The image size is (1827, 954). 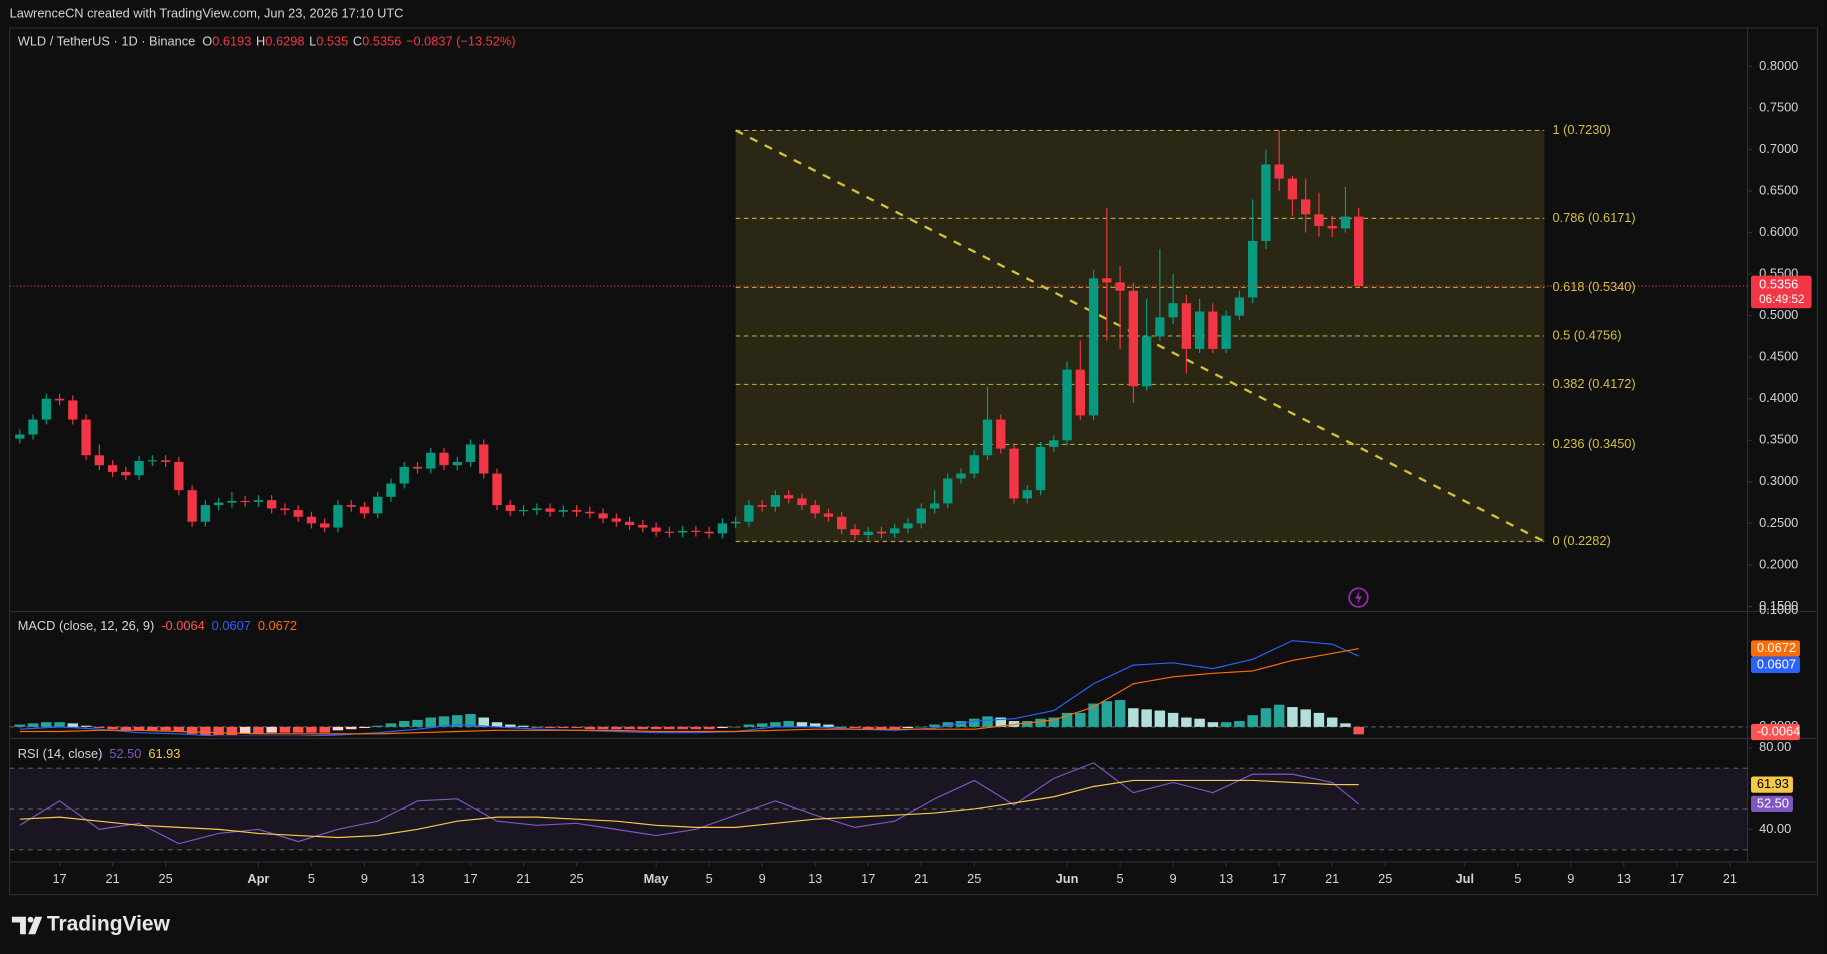 I want to click on legend-text: 0.535, so click(x=332, y=40).